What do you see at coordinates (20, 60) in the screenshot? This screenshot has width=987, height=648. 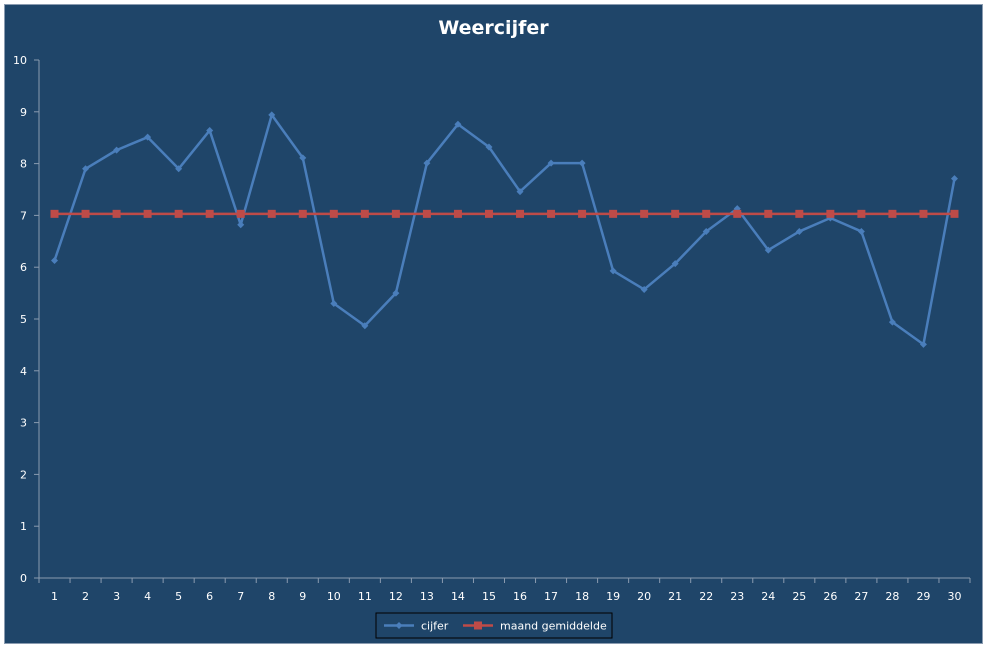 I see `y-tick-label: 10` at bounding box center [20, 60].